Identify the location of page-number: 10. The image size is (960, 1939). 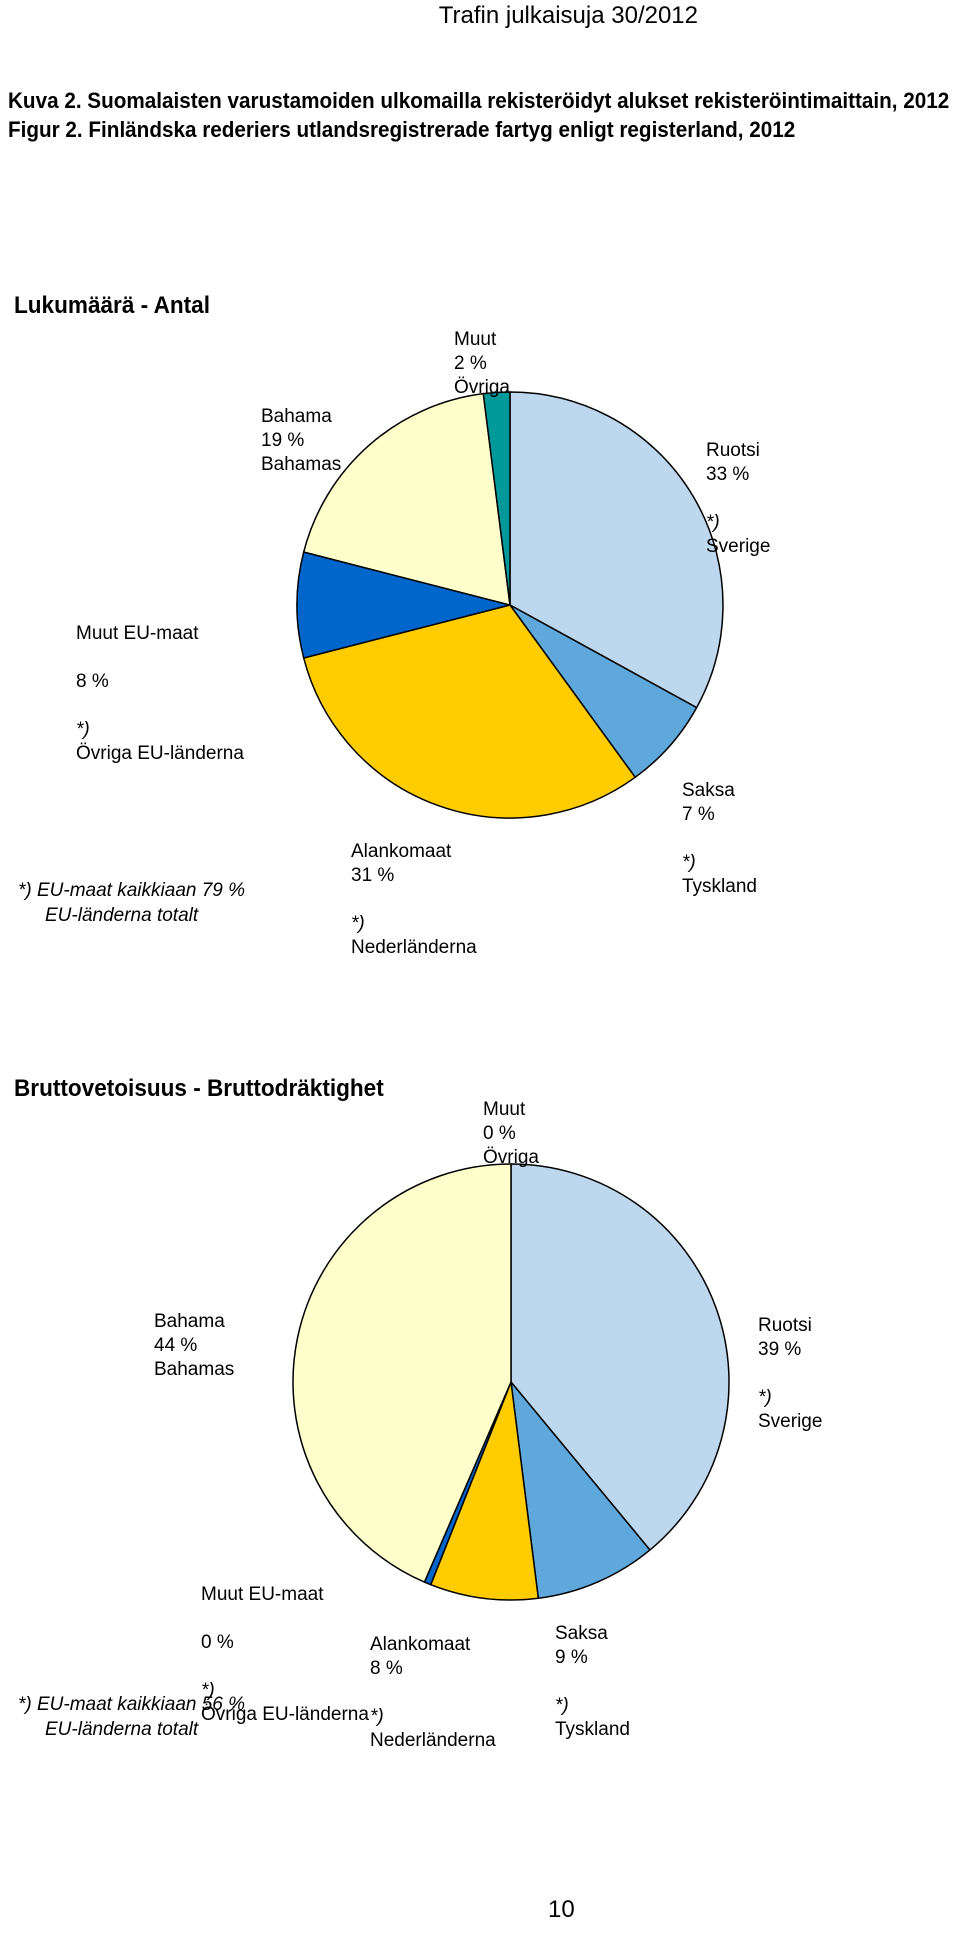
(561, 1909).